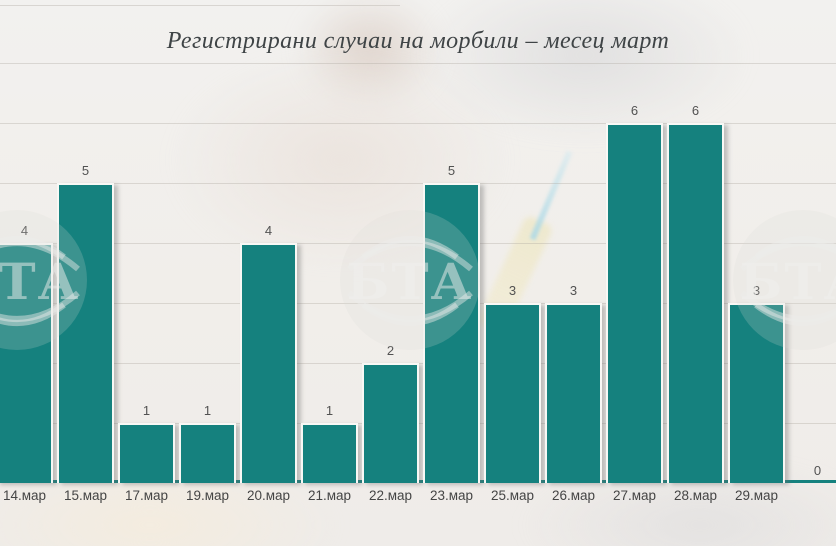 The height and width of the screenshot is (546, 836). Describe the element at coordinates (817, 470) in the screenshot. I see `bar-value-label: 0` at that location.